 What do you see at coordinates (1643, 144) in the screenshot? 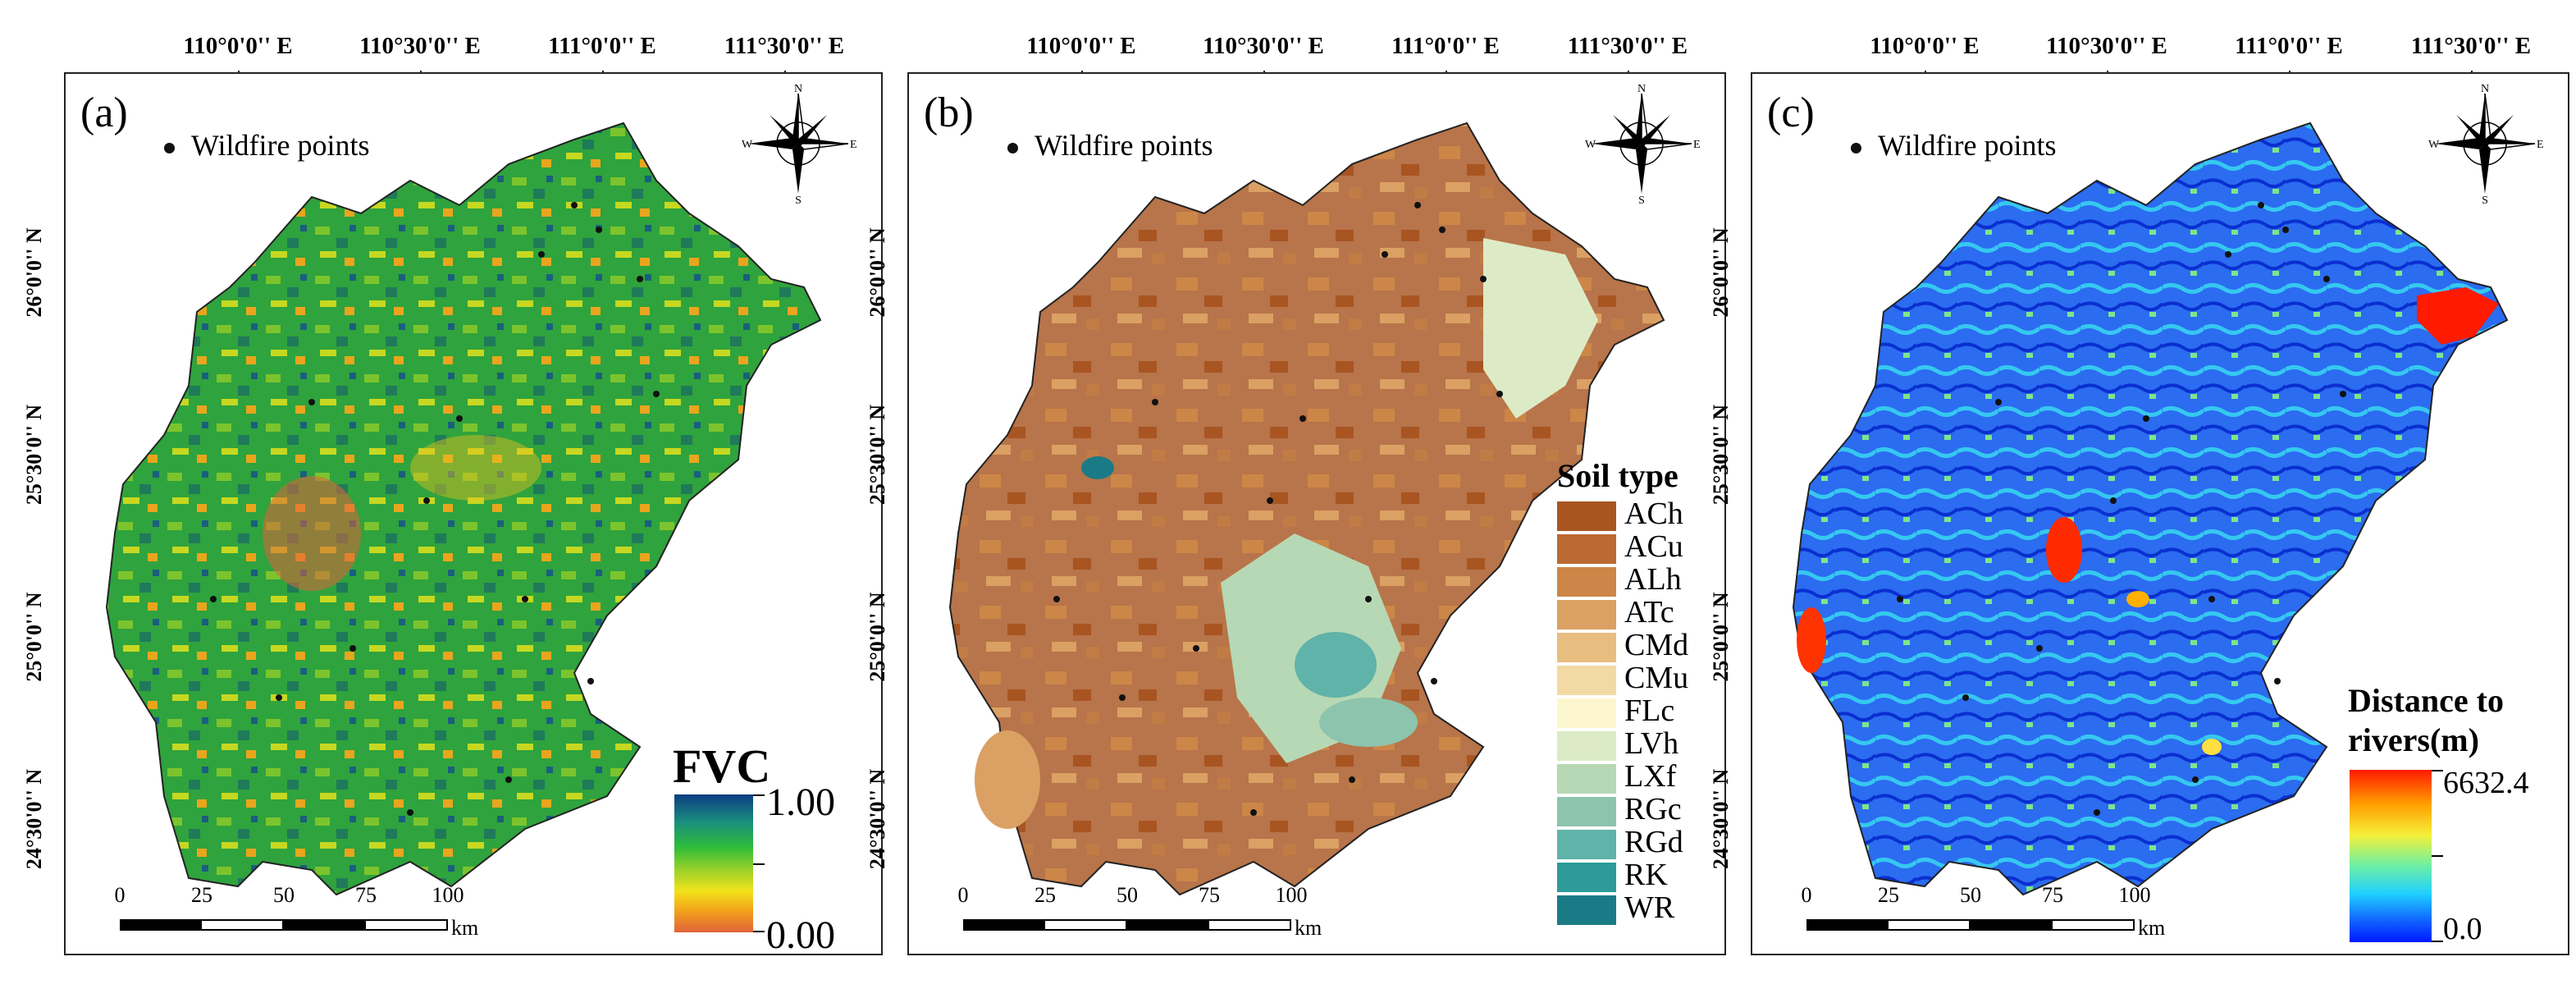
I see `compass-rose-icon: N S W E` at bounding box center [1643, 144].